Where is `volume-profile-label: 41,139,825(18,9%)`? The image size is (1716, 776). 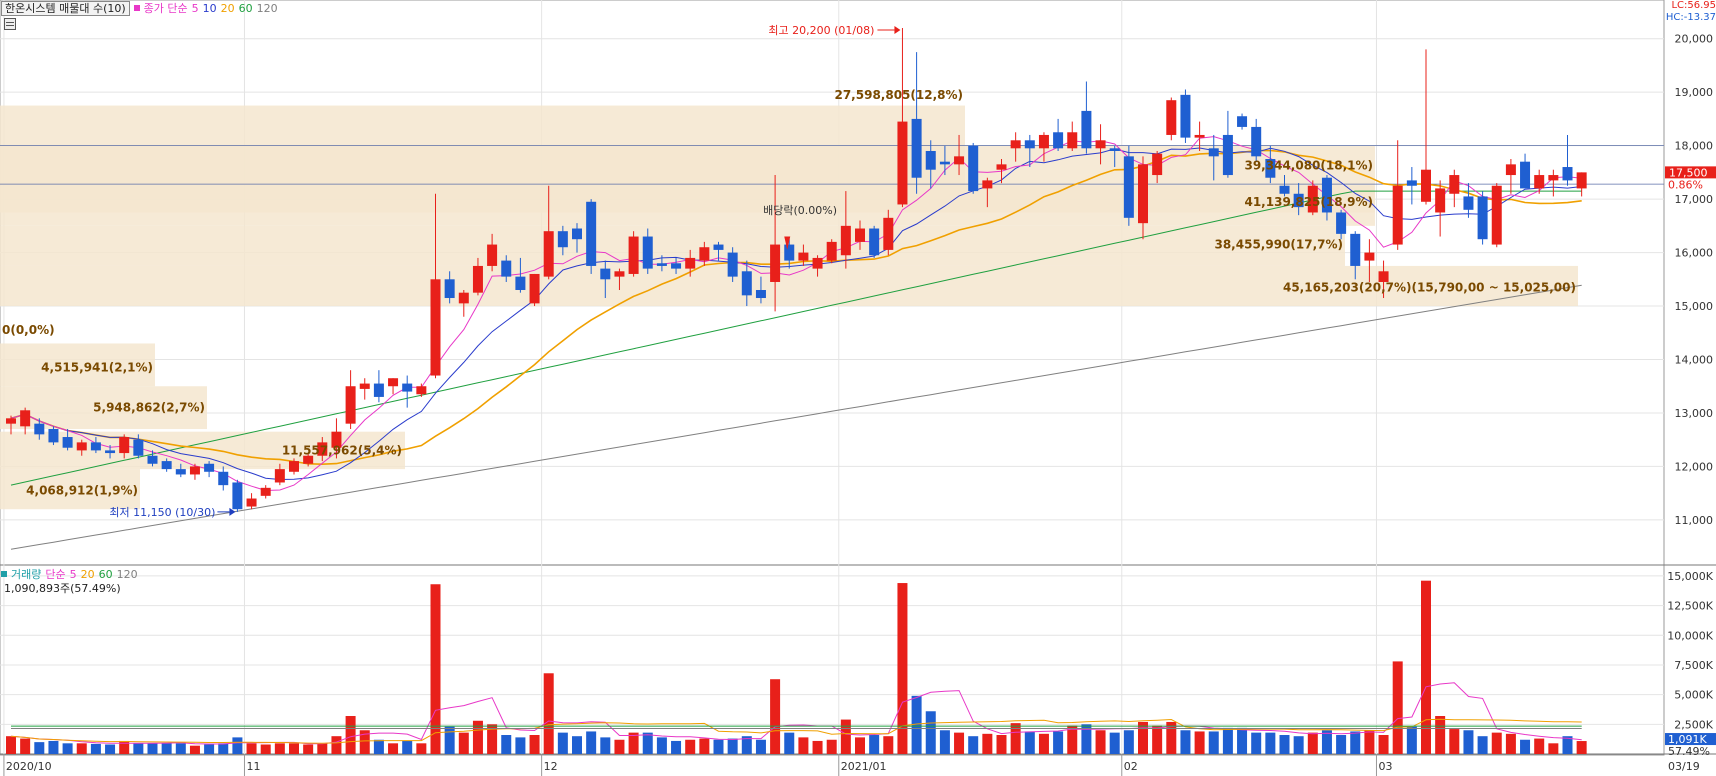 volume-profile-label: 41,139,825(18,9%) is located at coordinates (1308, 202).